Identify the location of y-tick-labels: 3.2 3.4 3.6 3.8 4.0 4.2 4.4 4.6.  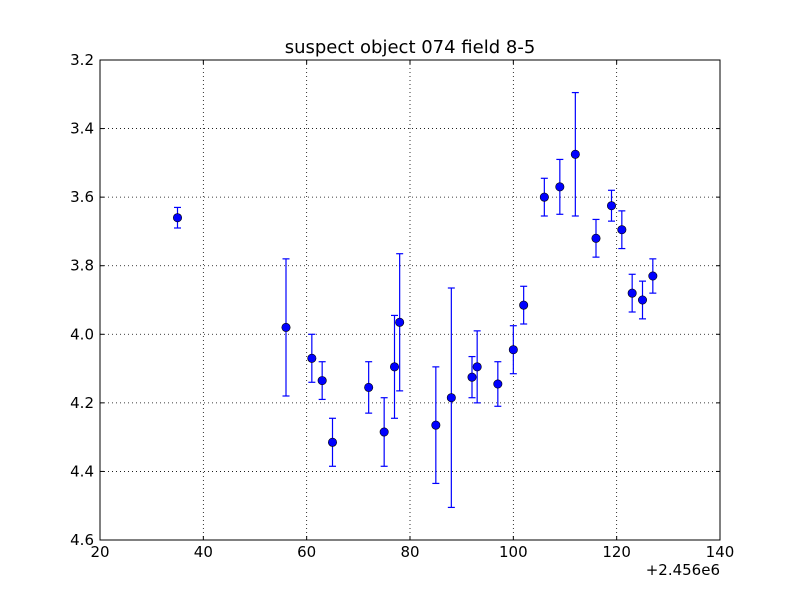
(82, 300).